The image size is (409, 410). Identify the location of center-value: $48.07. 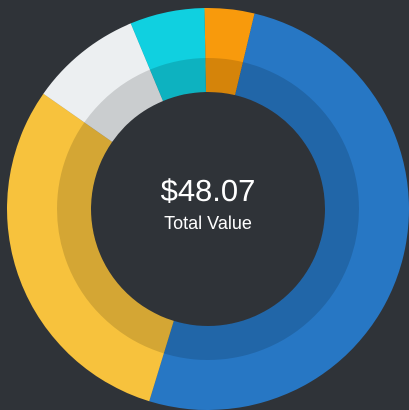
(208, 190).